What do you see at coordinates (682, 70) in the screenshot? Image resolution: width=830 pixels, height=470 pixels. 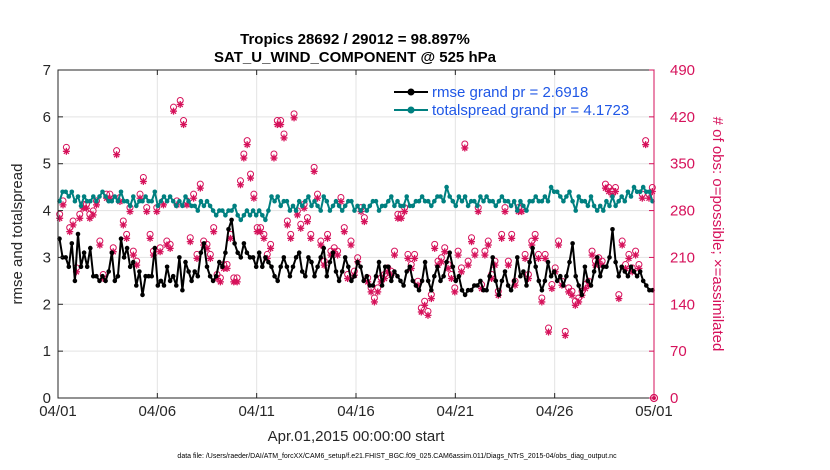 I see `y-right-tick-label: 490` at bounding box center [682, 70].